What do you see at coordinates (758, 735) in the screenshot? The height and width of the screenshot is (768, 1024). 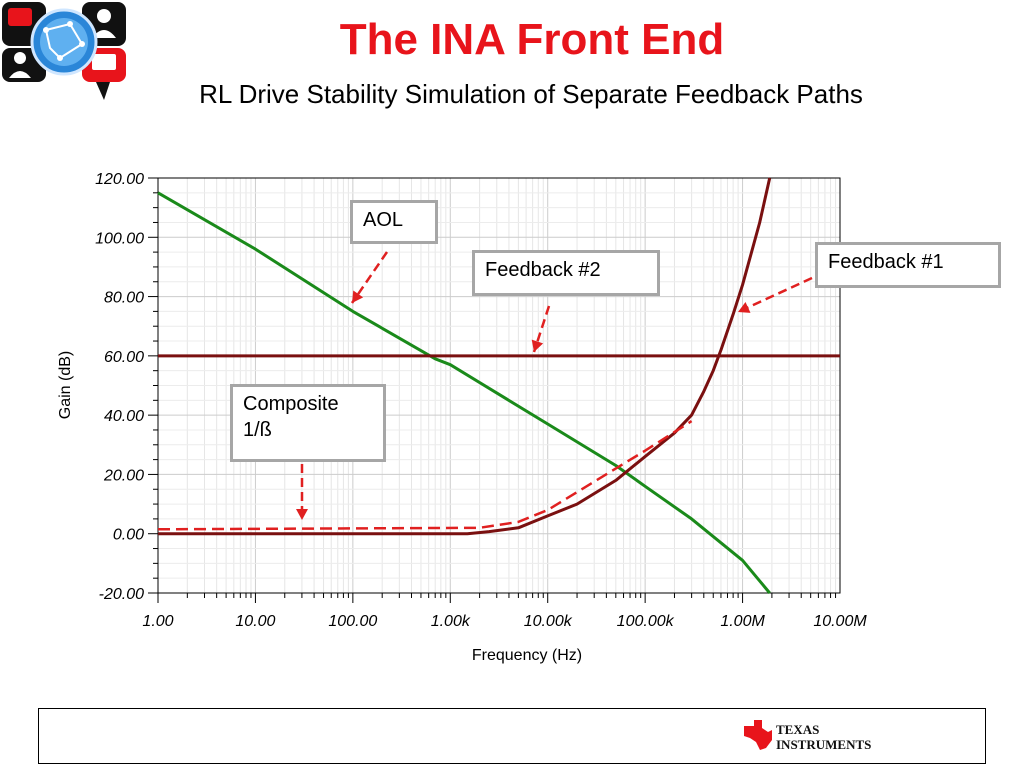 I see `texas-state-icon` at bounding box center [758, 735].